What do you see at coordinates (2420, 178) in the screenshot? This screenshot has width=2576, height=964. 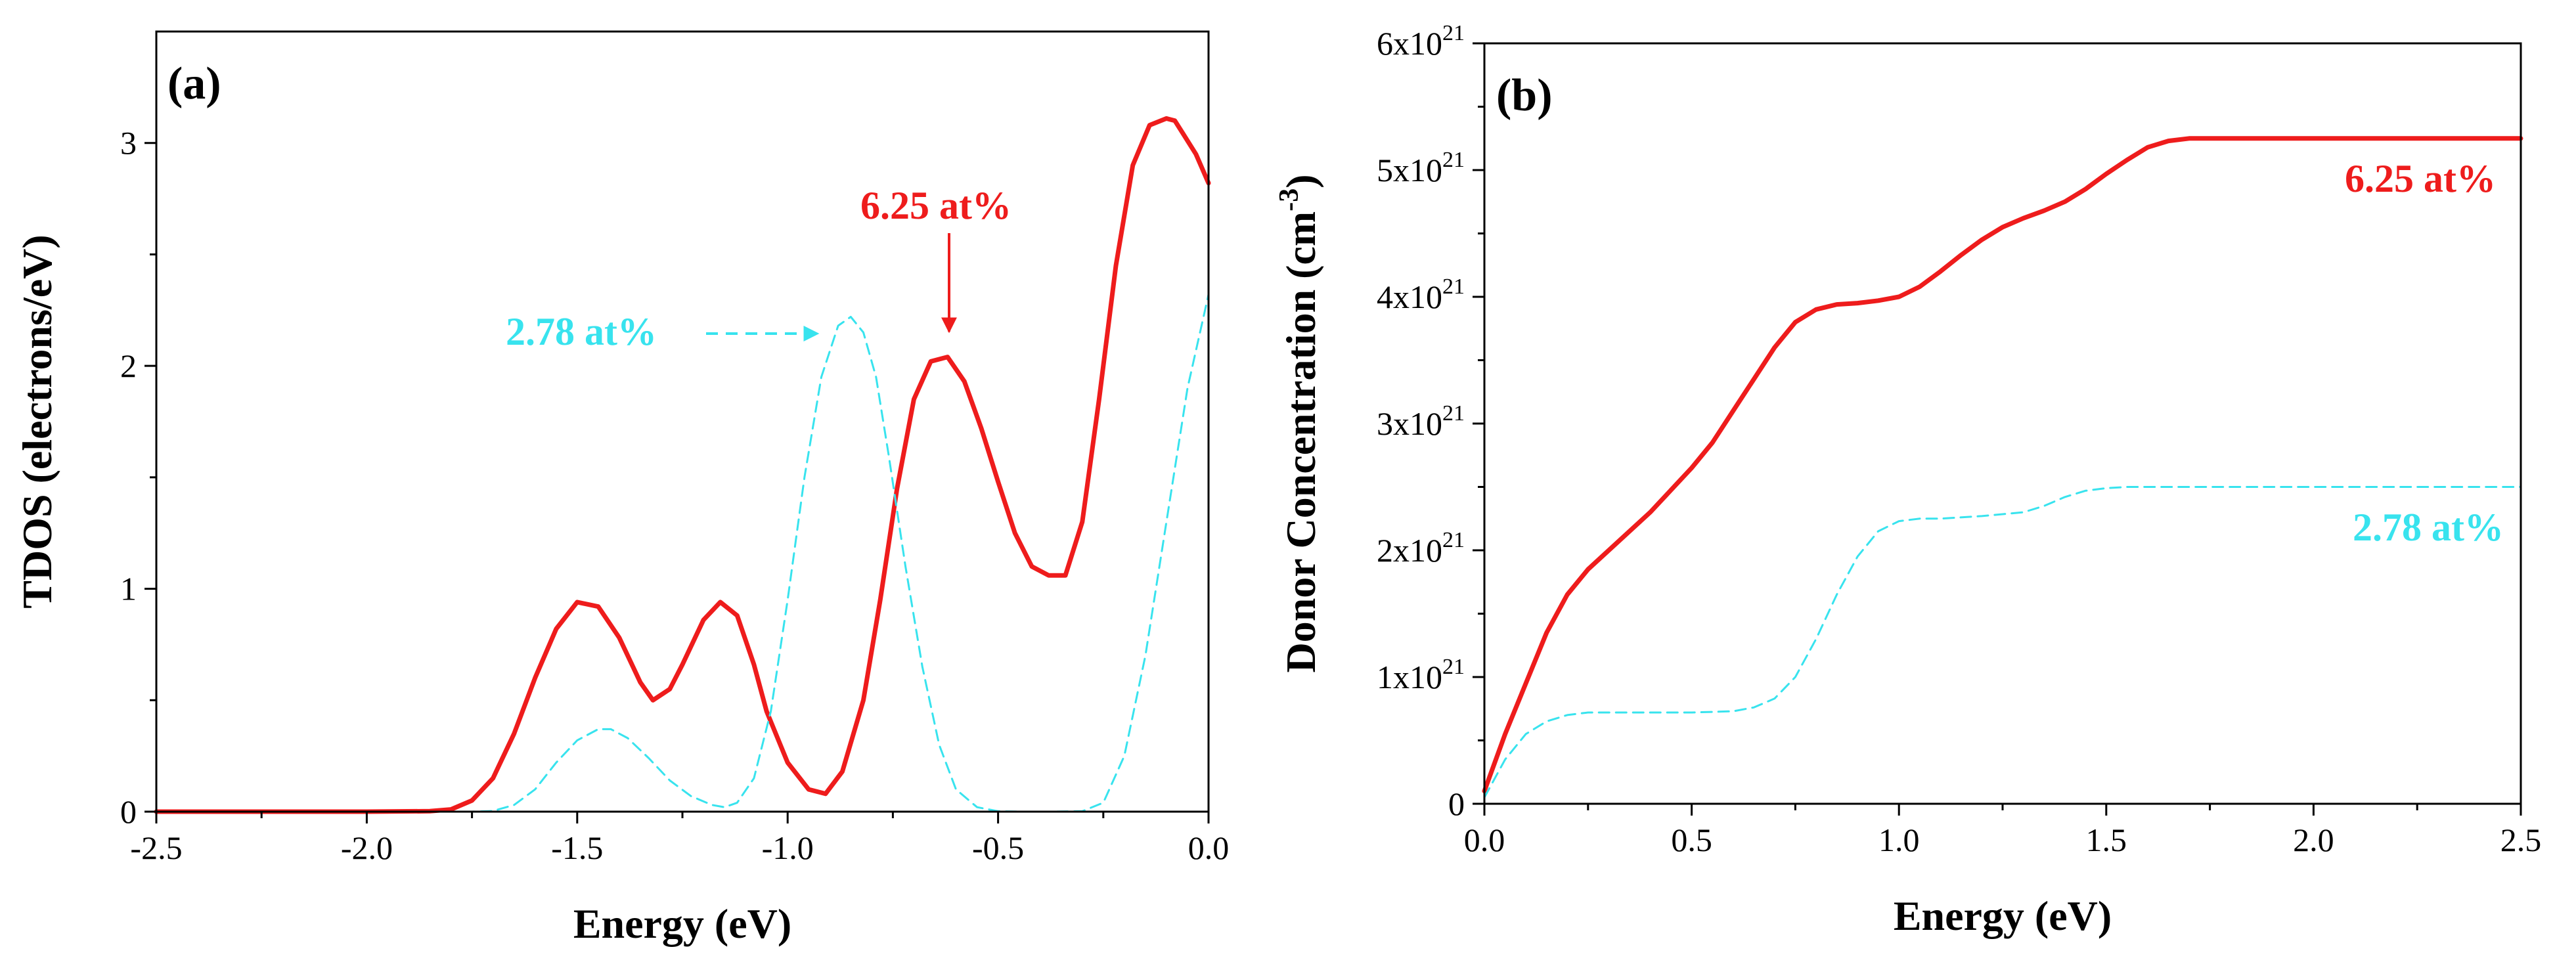 I see `panel-b-annotation-6.25: 6.25 at%` at bounding box center [2420, 178].